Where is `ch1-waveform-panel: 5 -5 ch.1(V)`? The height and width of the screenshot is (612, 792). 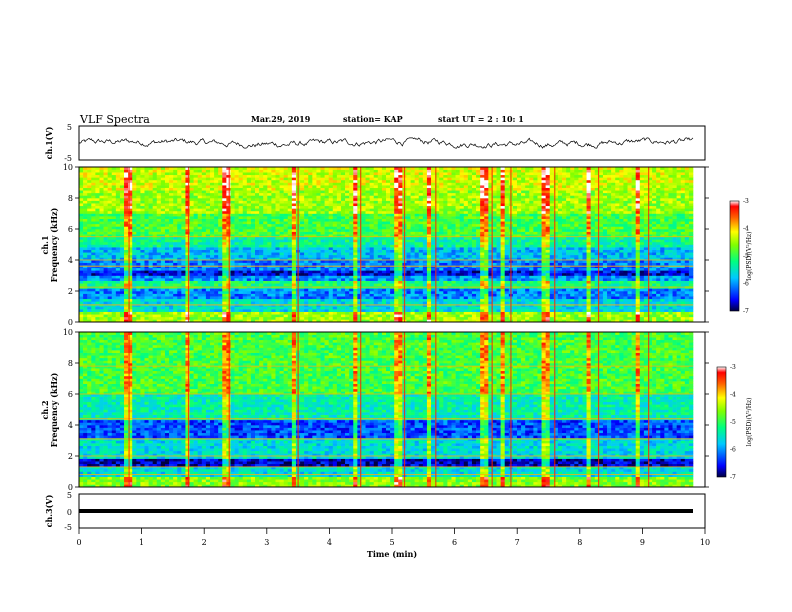 ch1-waveform-panel: 5 -5 ch.1(V) is located at coordinates (375, 143).